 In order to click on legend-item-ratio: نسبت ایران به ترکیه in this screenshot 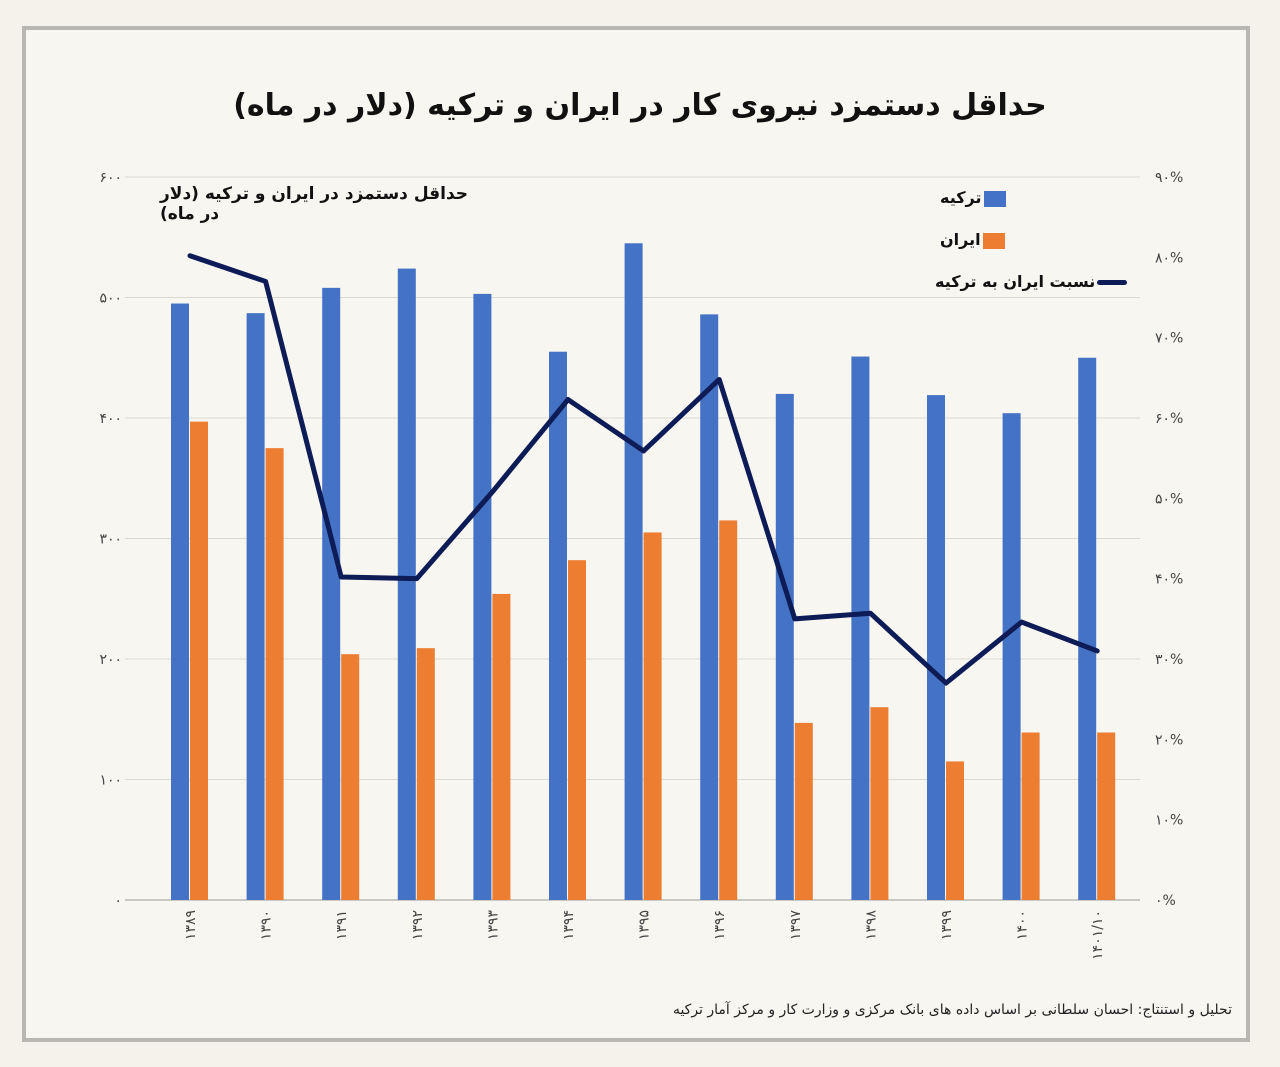, I will do `click(1031, 281)`.